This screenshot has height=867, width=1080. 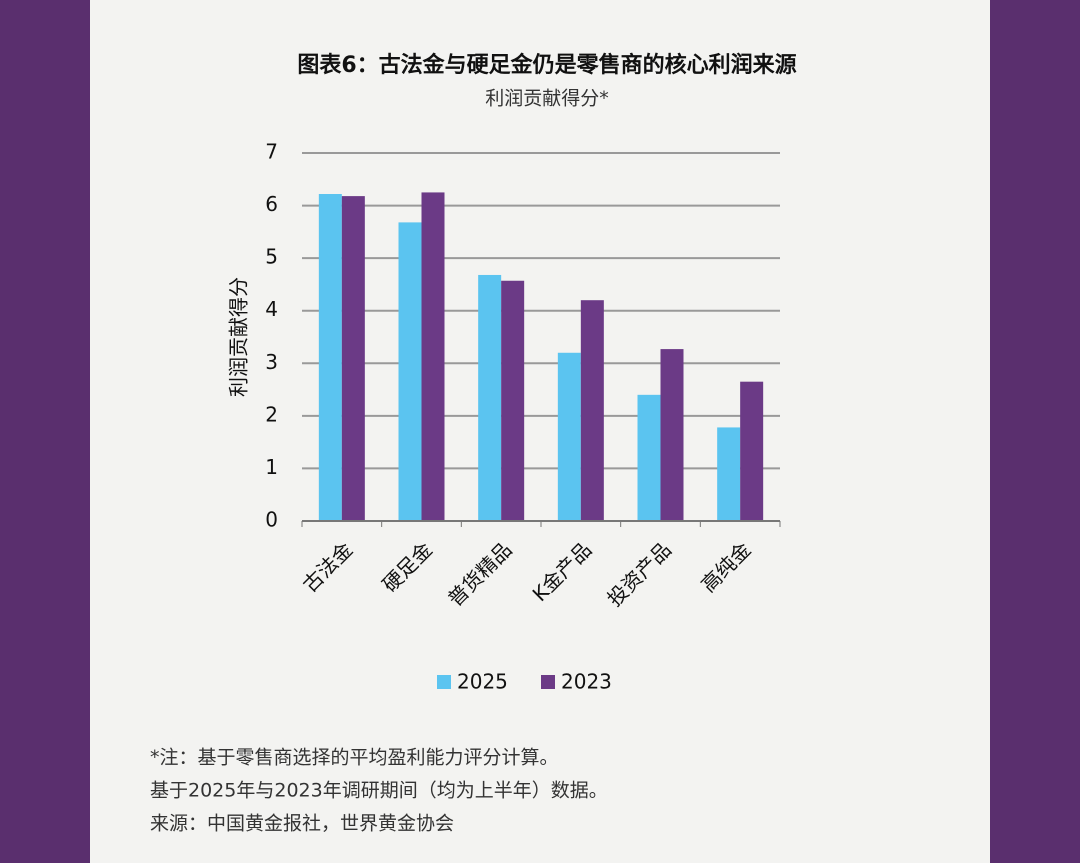 I want to click on y-tick-label: 1, so click(x=271, y=467).